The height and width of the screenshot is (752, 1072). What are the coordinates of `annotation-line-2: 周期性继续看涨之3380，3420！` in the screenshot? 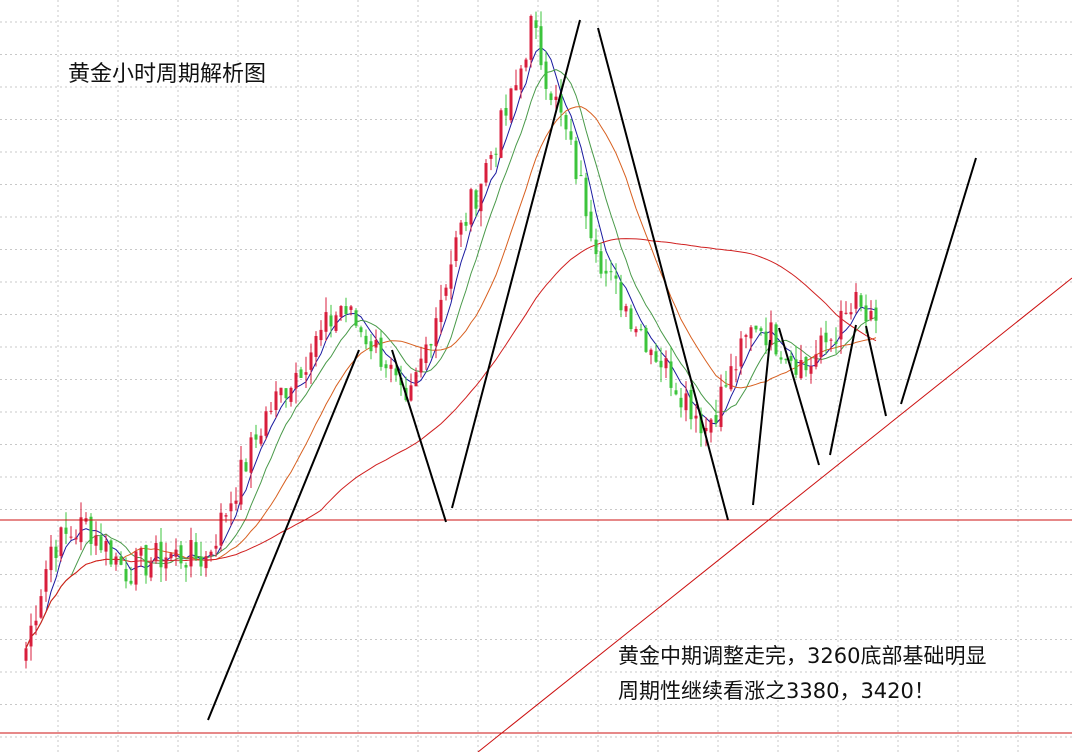 It's located at (776, 691).